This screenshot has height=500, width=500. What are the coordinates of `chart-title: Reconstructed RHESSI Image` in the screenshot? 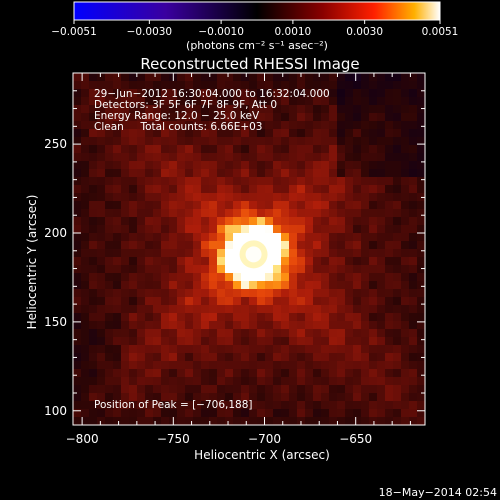 It's located at (249, 64).